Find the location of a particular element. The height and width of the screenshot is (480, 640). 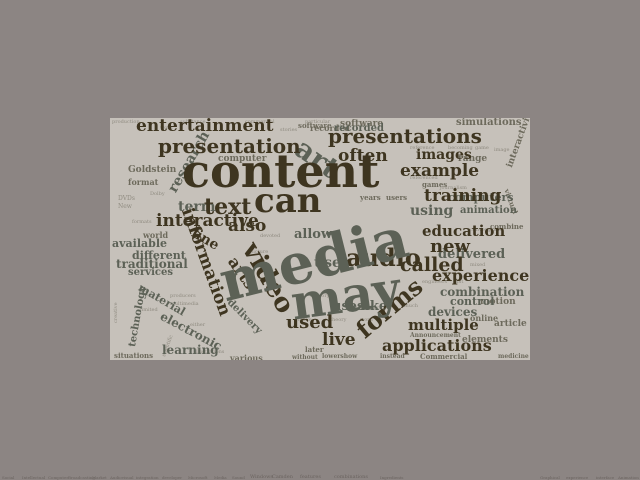

word-work: work is located at coordinates (166, 128).